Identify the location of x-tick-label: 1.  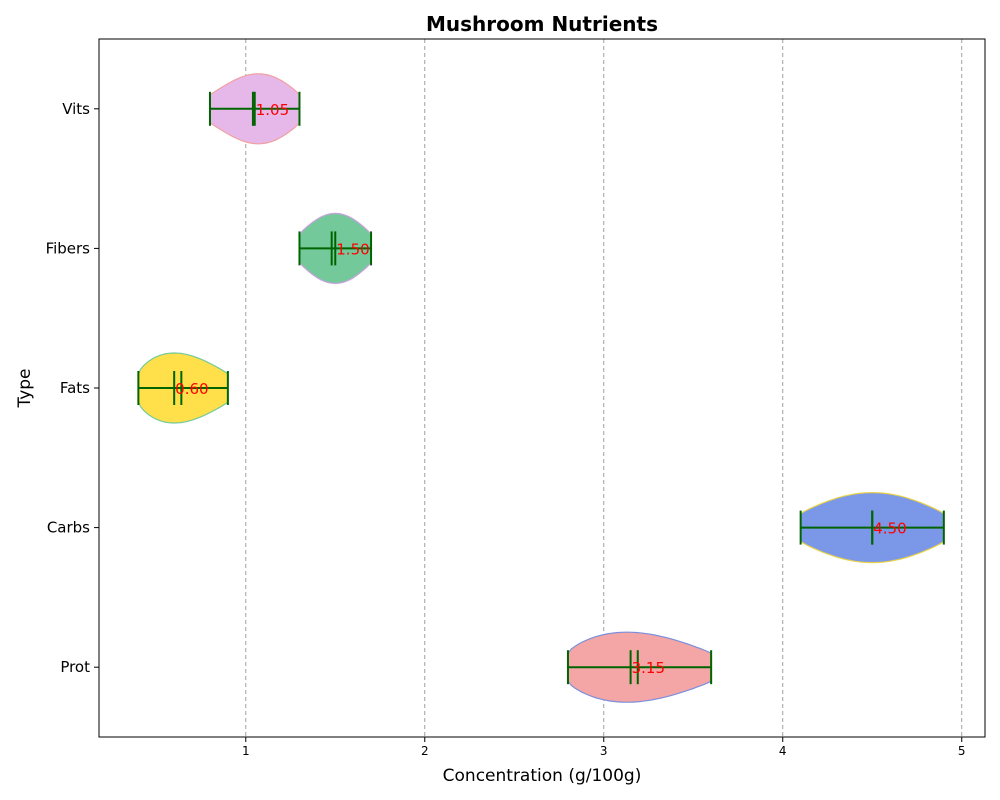
(246, 751).